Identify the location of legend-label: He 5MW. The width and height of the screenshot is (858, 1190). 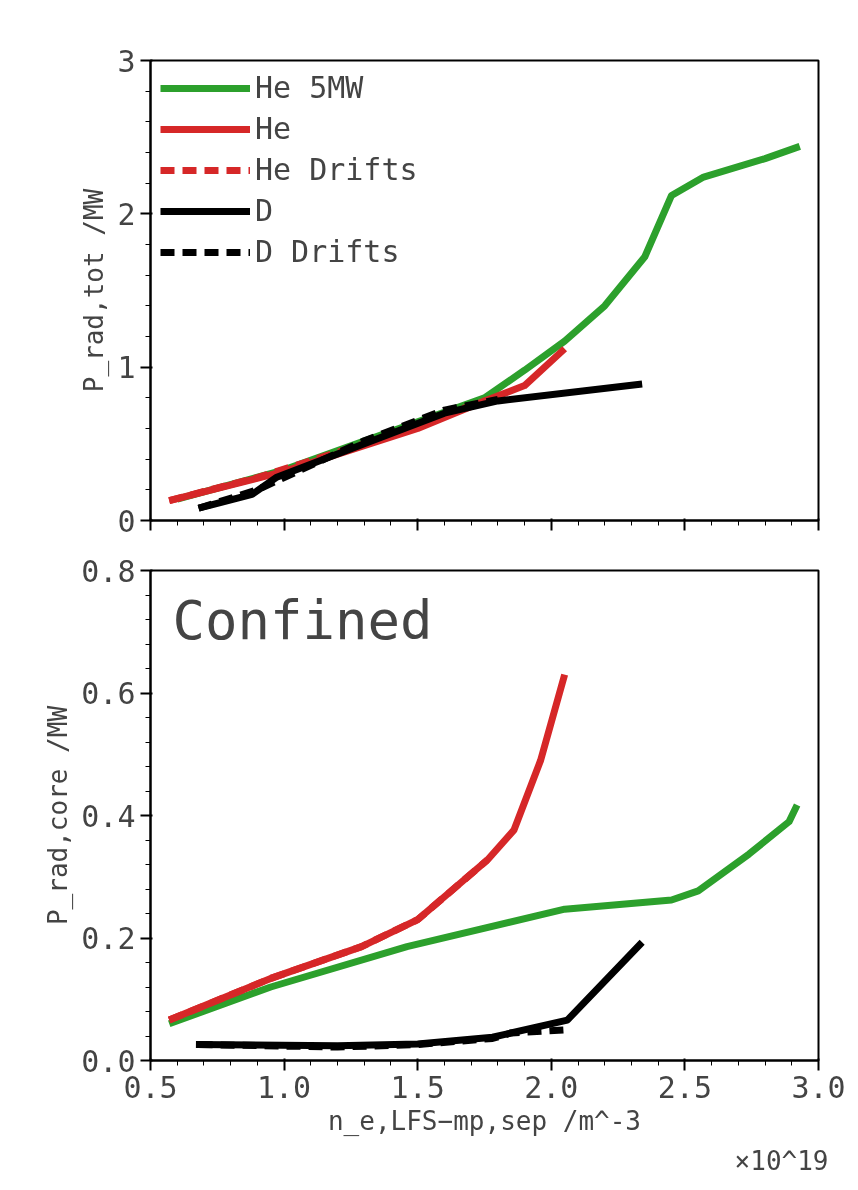
(309, 87).